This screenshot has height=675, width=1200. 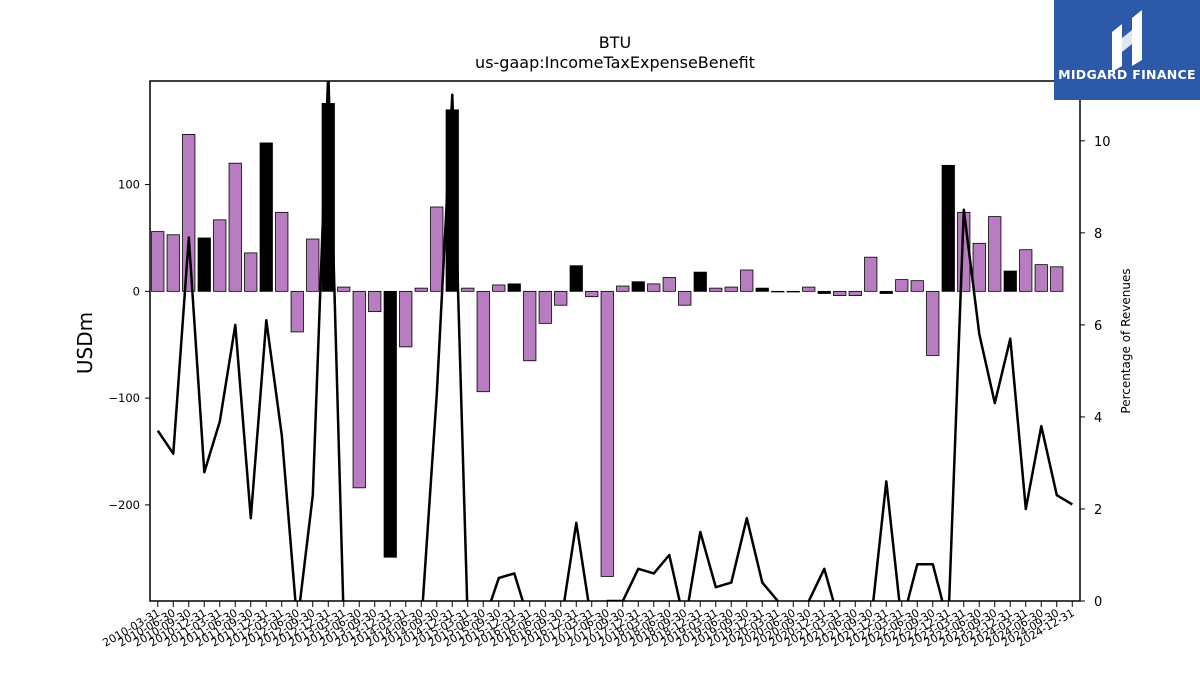 I want to click on y-axis-label: USDm, so click(x=85, y=343).